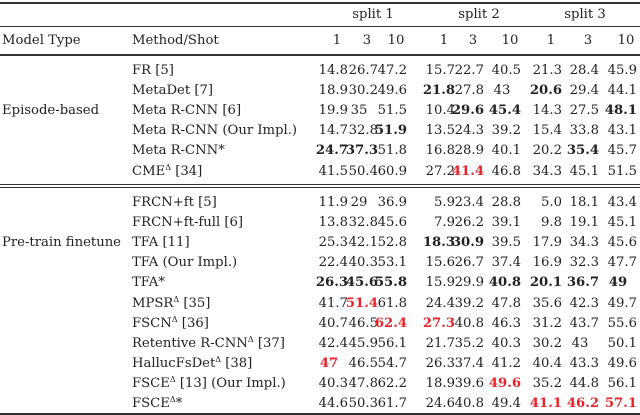 Image resolution: width=640 pixels, height=415 pixels. What do you see at coordinates (510, 40) in the screenshot?
I see `shot-header: 10` at bounding box center [510, 40].